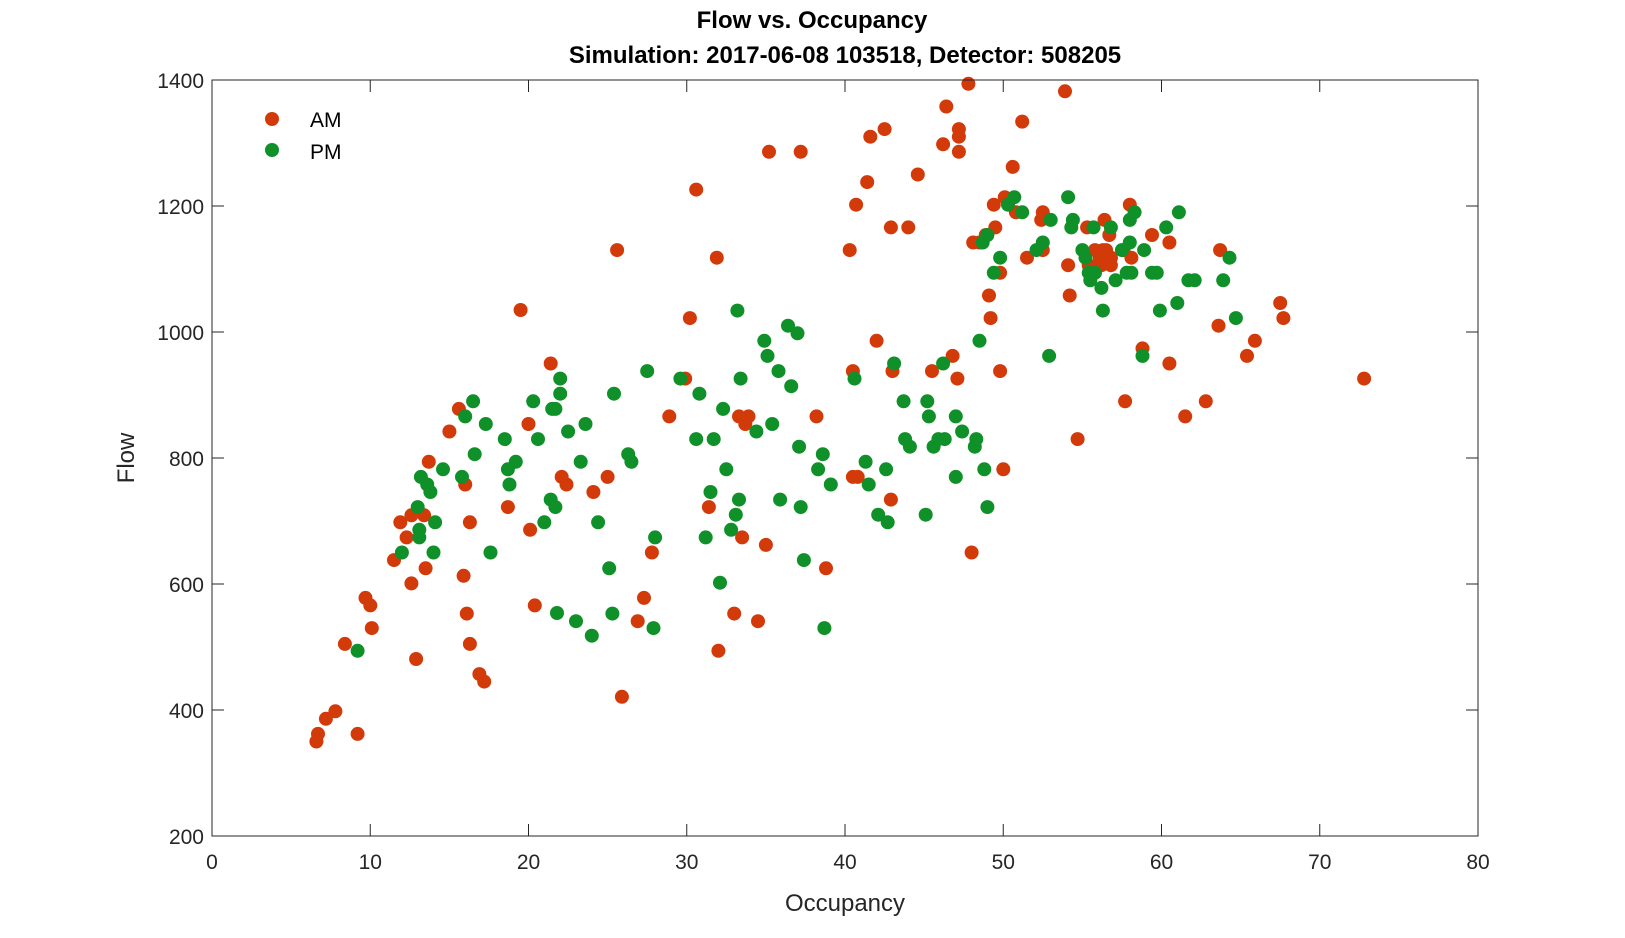 The height and width of the screenshot is (938, 1625). Describe the element at coordinates (180, 207) in the screenshot. I see `y-tick-label: 1200` at that location.